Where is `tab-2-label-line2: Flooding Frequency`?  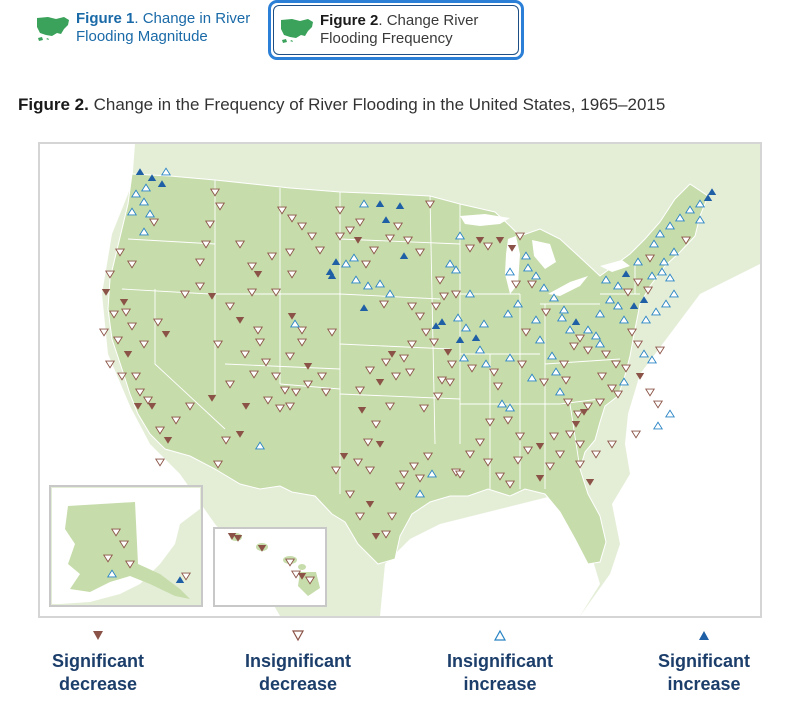
tab-2-label-line2: Flooding Frequency is located at coordinates (386, 38).